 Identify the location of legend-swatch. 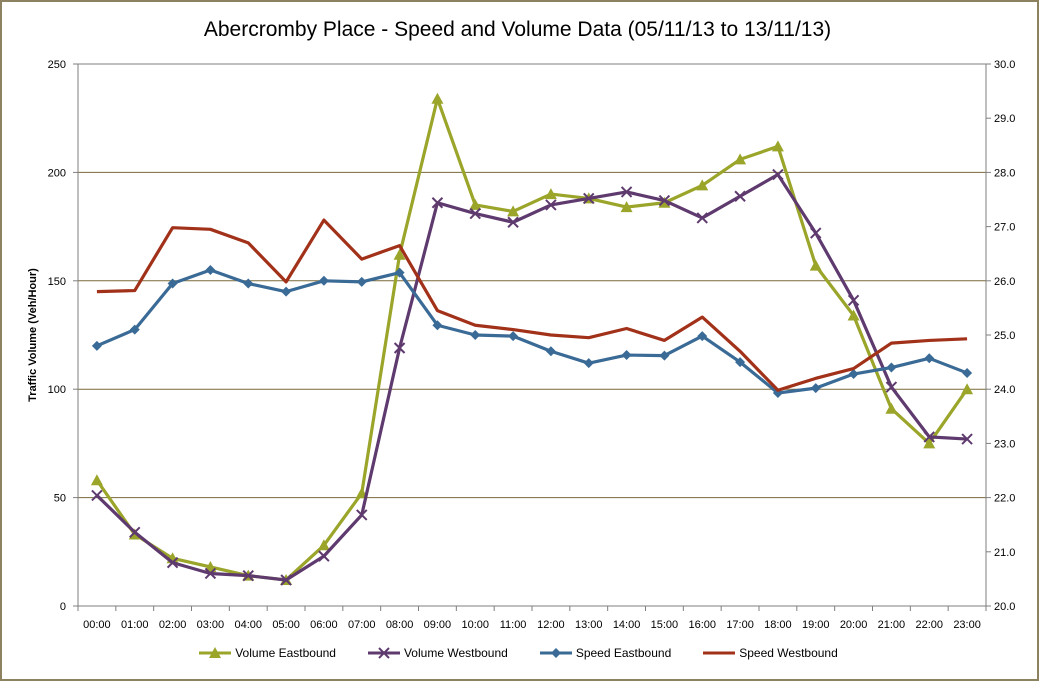
(383, 653).